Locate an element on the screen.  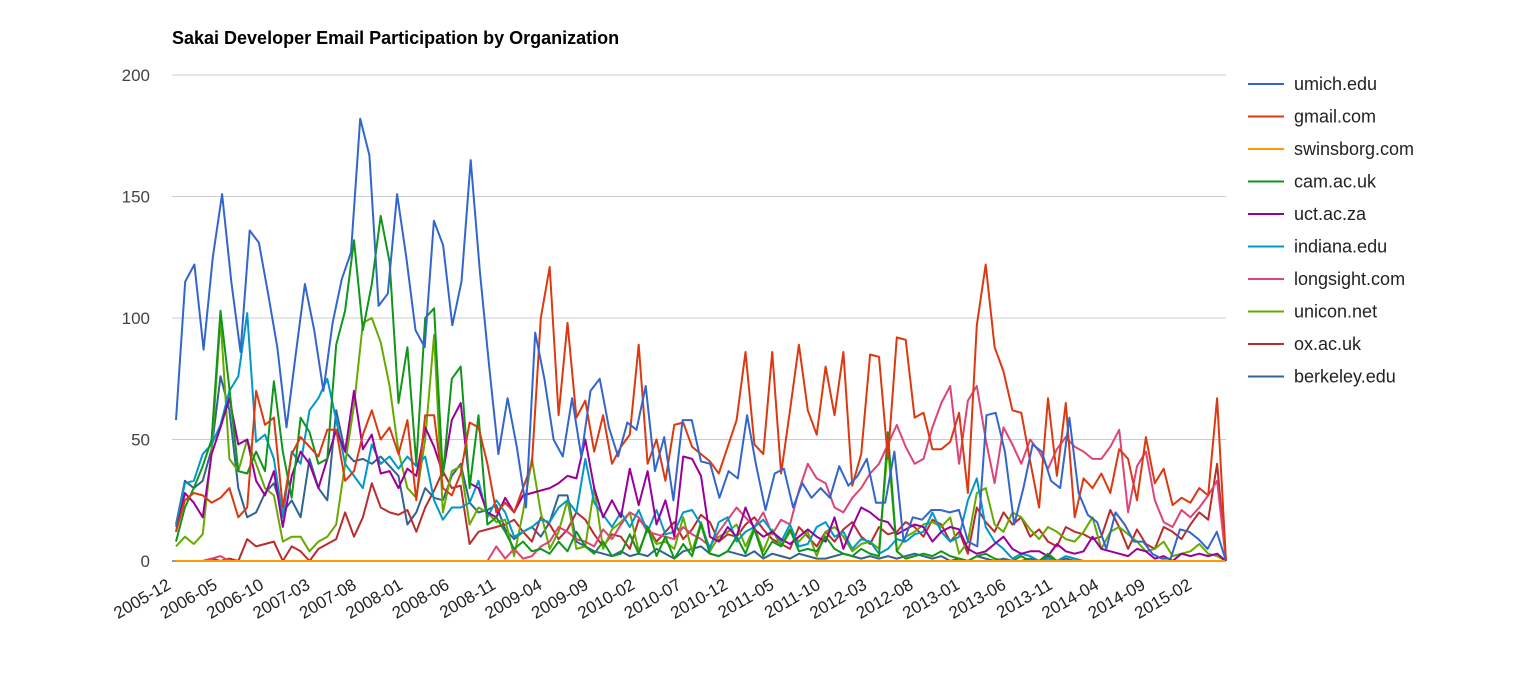
legend-label: swinsborg.com is located at coordinates (1354, 149).